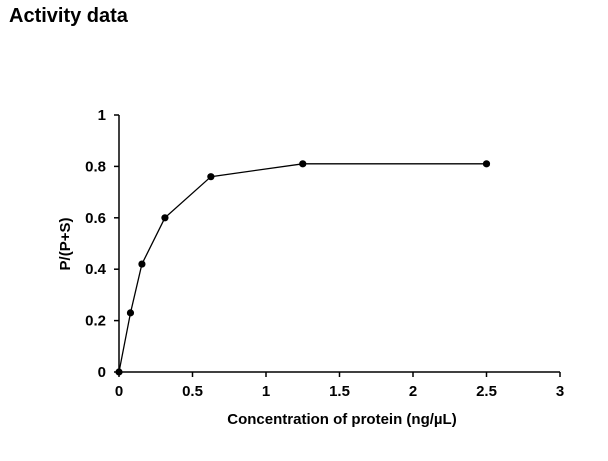  What do you see at coordinates (65, 244) in the screenshot?
I see `y-axis-label: P/(P+S)` at bounding box center [65, 244].